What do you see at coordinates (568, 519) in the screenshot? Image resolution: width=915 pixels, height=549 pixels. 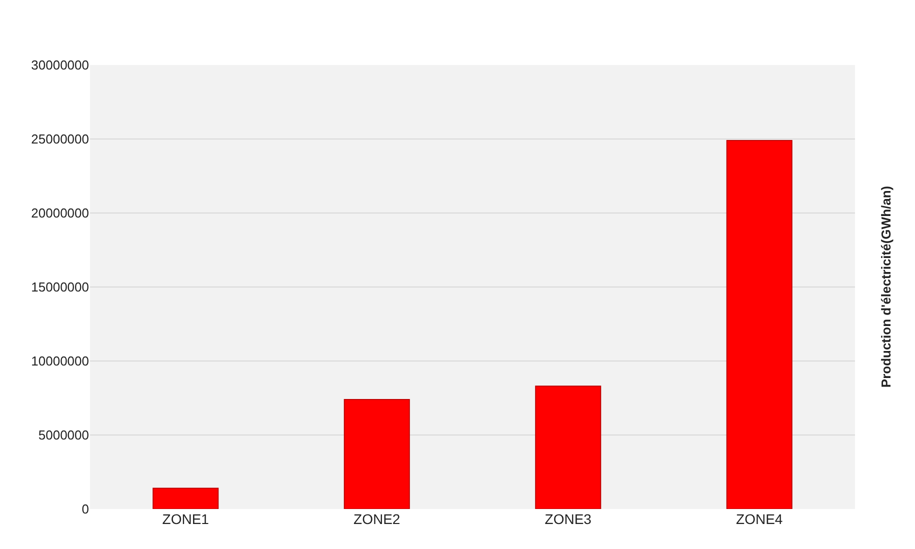 I see `x-tick-label: ZONE3` at bounding box center [568, 519].